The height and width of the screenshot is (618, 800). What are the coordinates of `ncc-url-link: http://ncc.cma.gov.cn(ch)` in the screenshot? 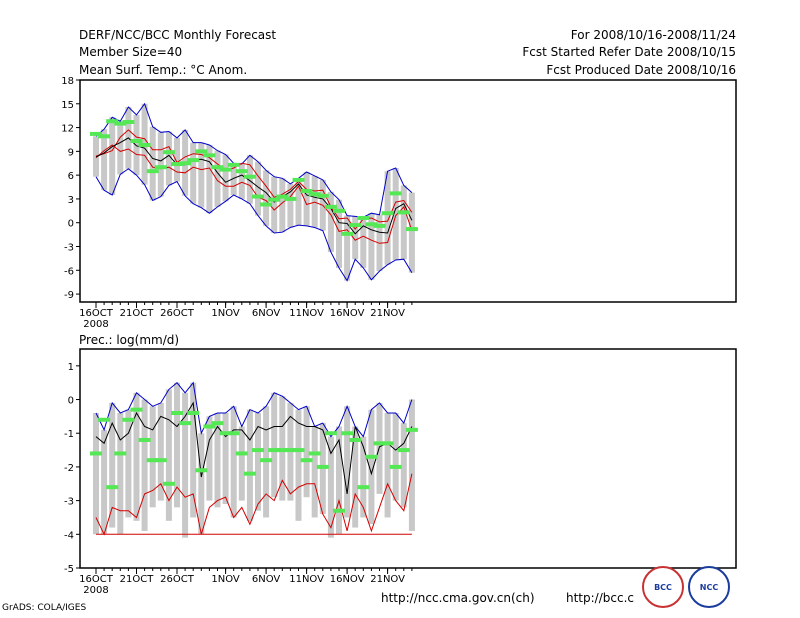 It's located at (458, 598).